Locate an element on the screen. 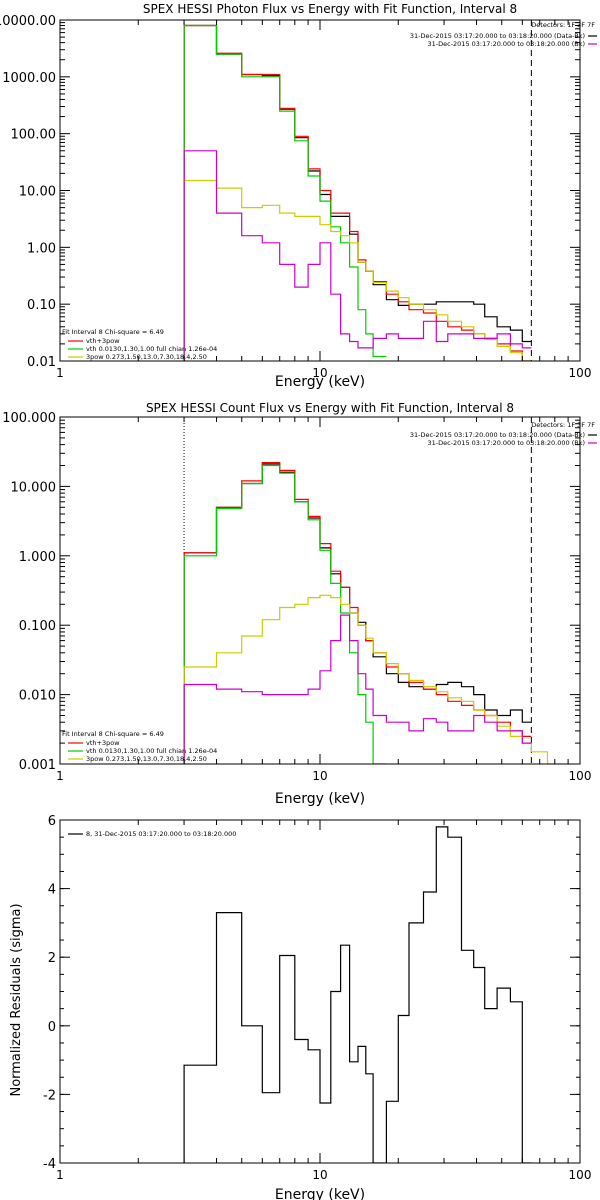  y-tick-label: 1.000 is located at coordinates (37, 557).